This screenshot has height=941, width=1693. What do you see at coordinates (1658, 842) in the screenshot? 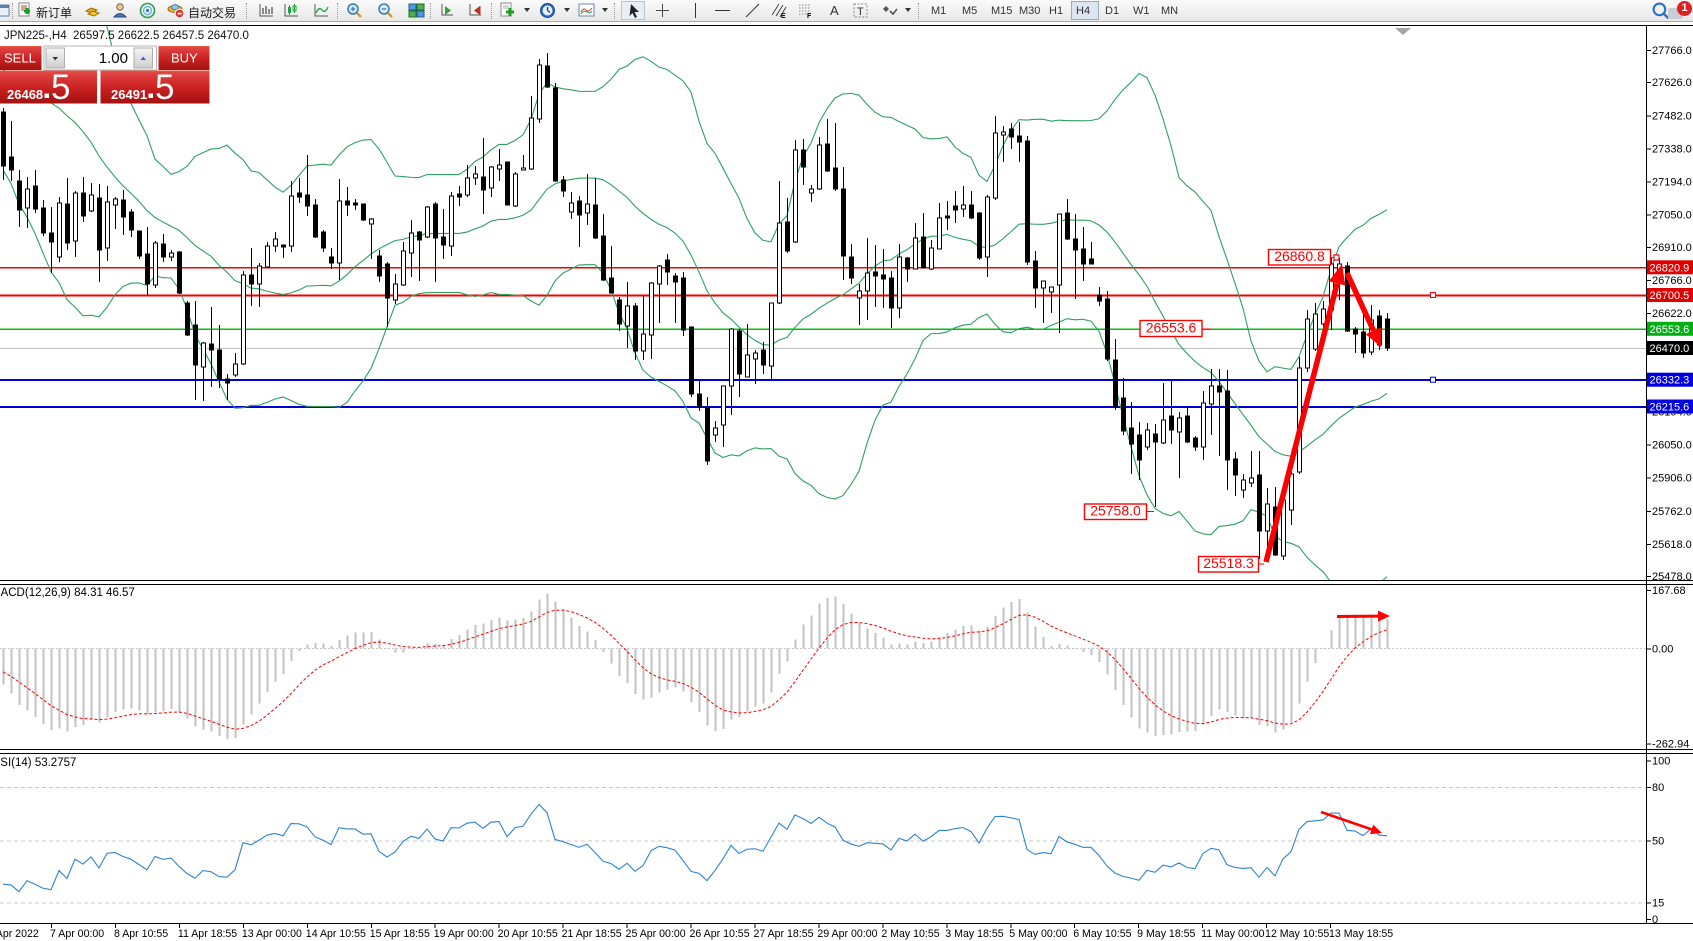
I see `svg-text: 50` at bounding box center [1658, 842].